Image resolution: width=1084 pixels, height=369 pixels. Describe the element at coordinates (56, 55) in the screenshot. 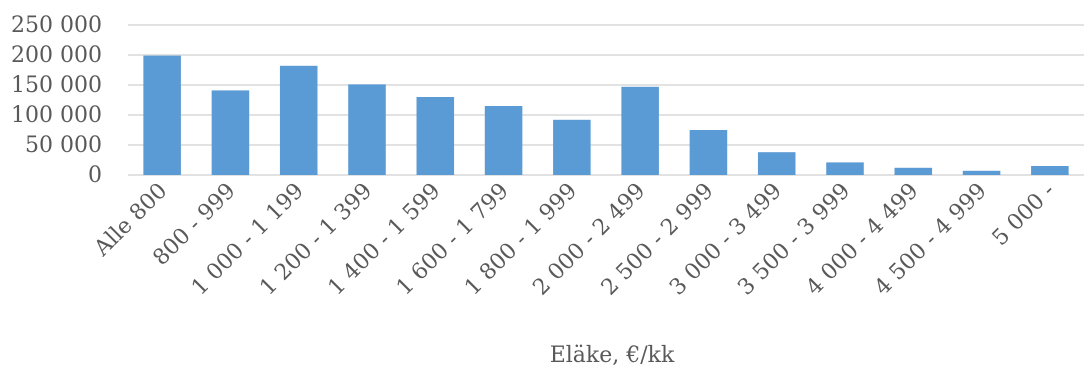

I see `y-tick-label: 200 000` at that location.